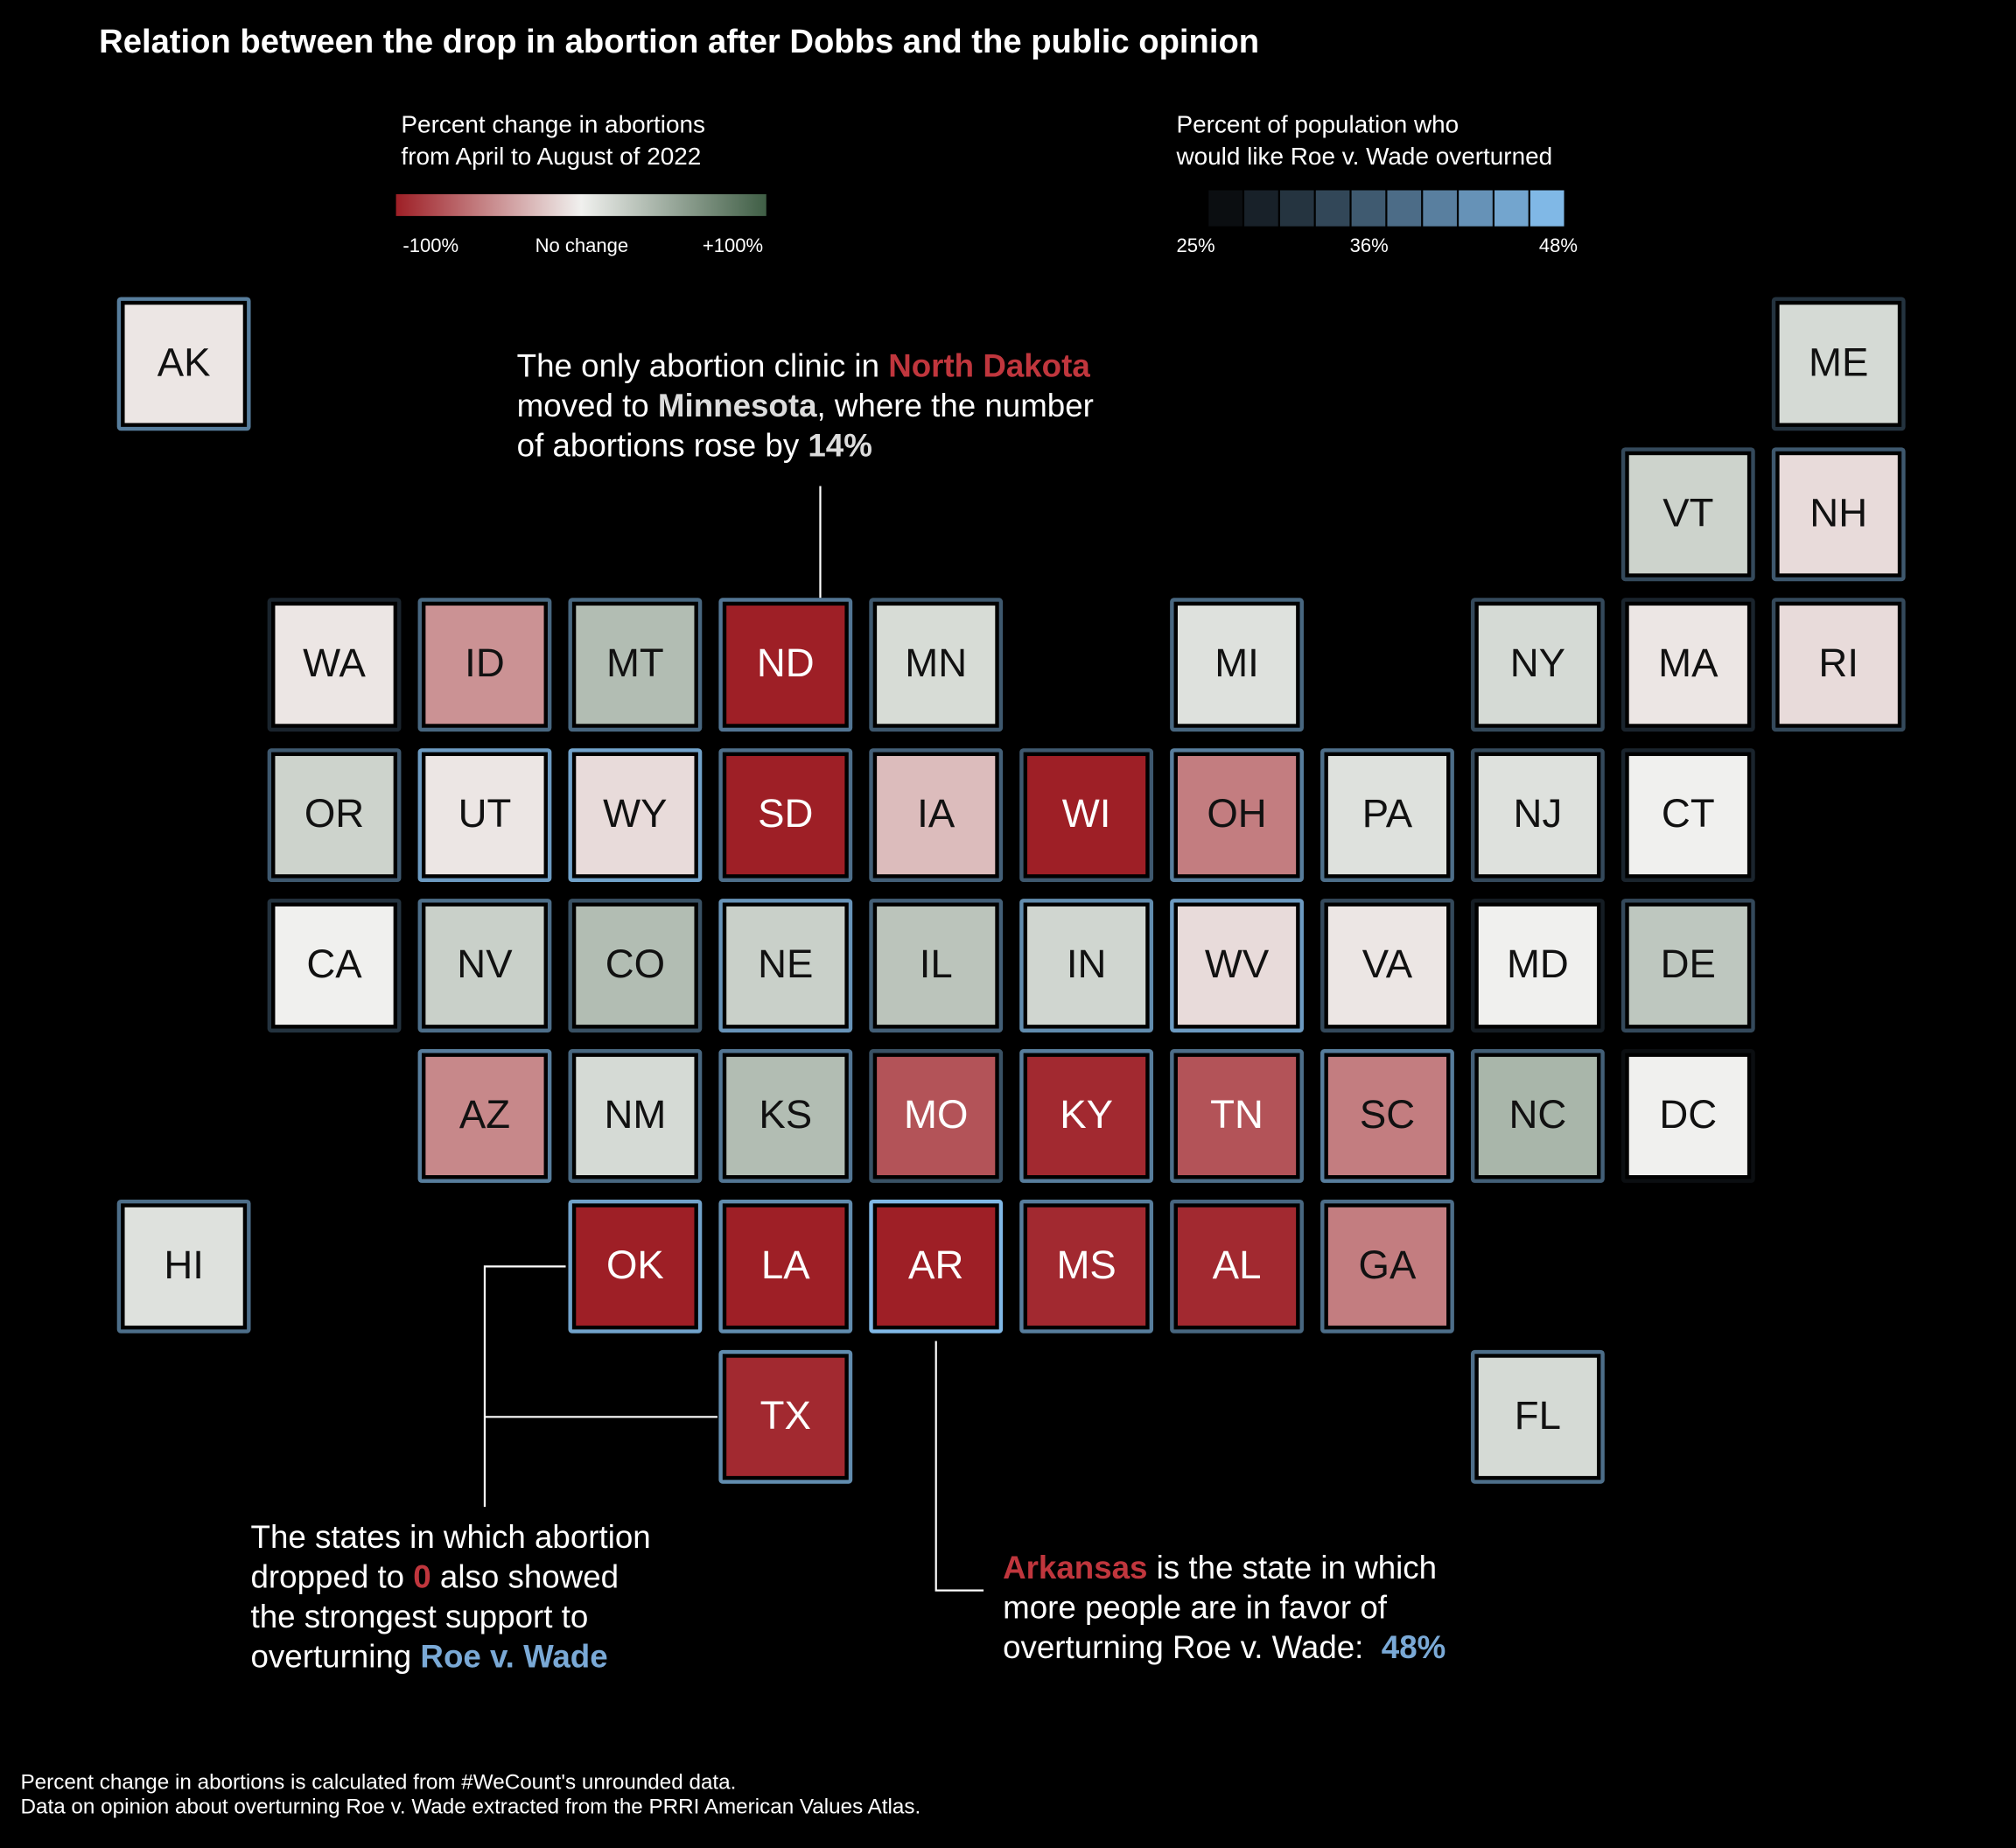 This screenshot has width=2016, height=1848. I want to click on tile-label: CO, so click(635, 964).